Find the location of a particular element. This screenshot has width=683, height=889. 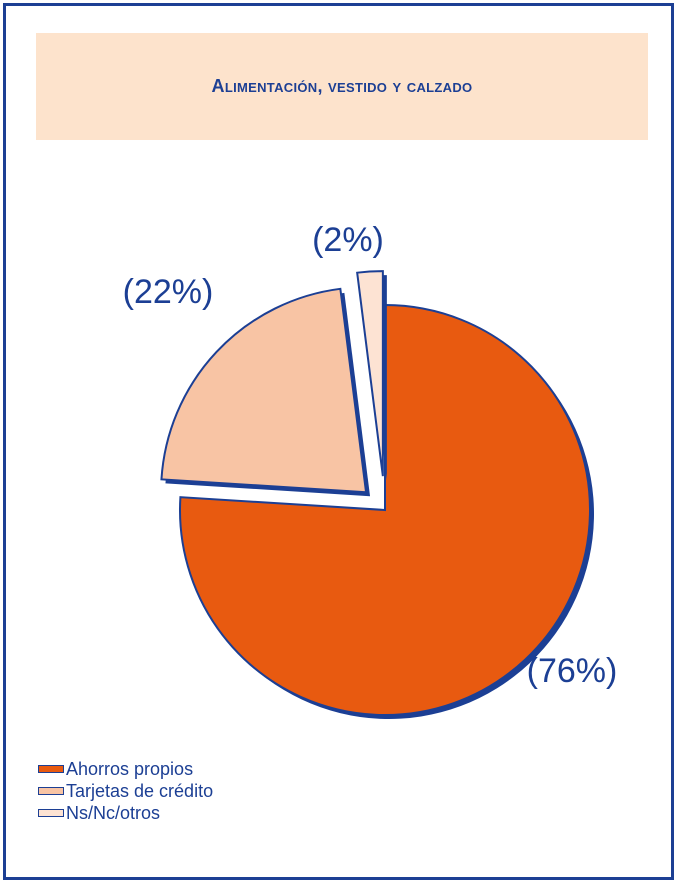

legend-item-tarjetas: Tarjetas de crédito is located at coordinates (125, 791).